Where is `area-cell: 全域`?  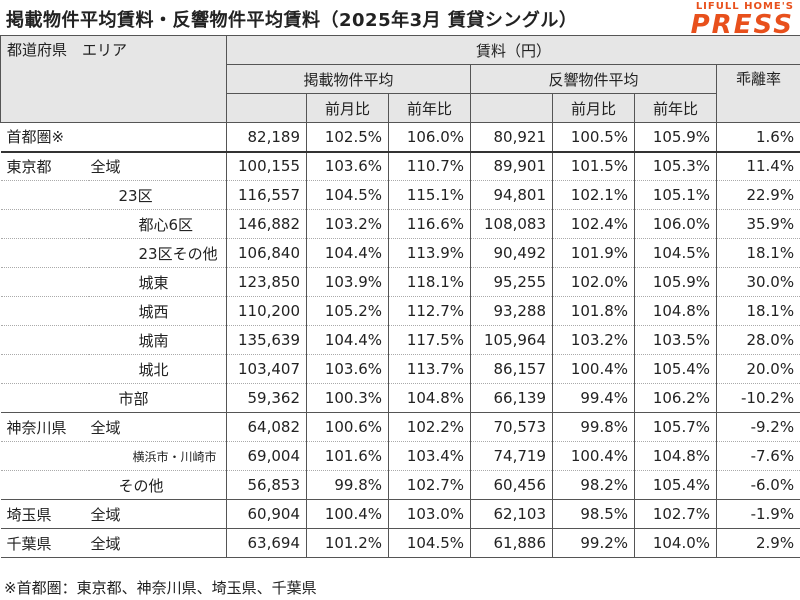 area-cell: 全域 is located at coordinates (158, 427).